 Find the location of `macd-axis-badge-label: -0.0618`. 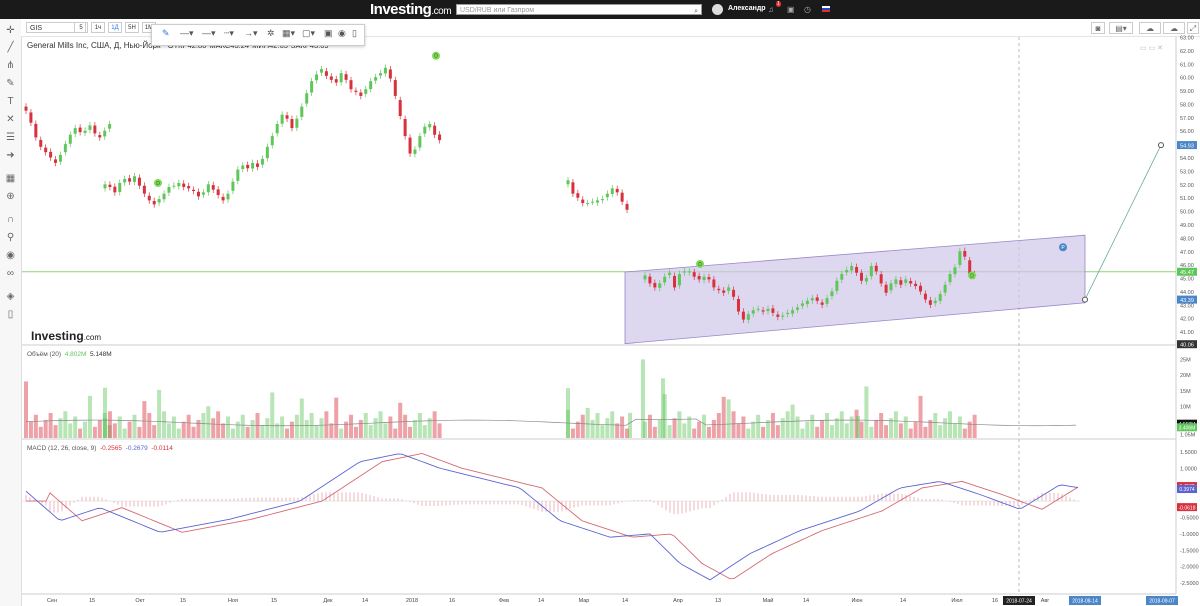

macd-axis-badge-label: -0.0618 is located at coordinates (1187, 508).